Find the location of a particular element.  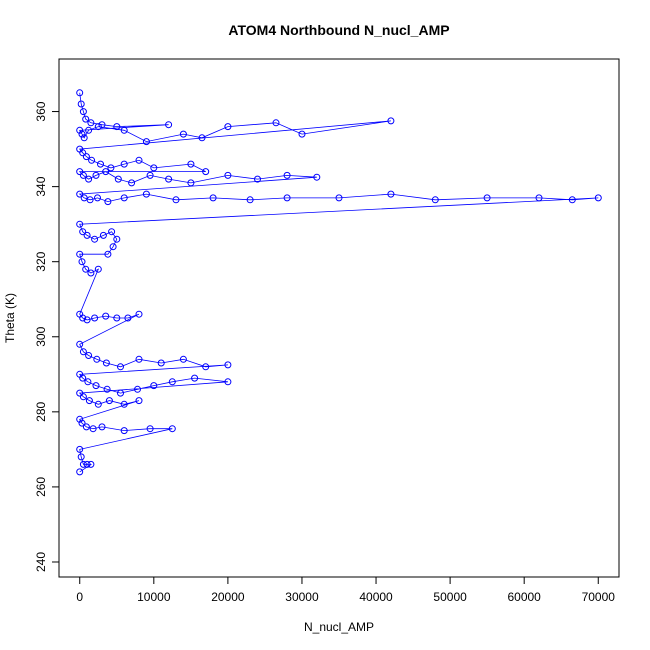

y-tick-label: 340 is located at coordinates (41, 186).